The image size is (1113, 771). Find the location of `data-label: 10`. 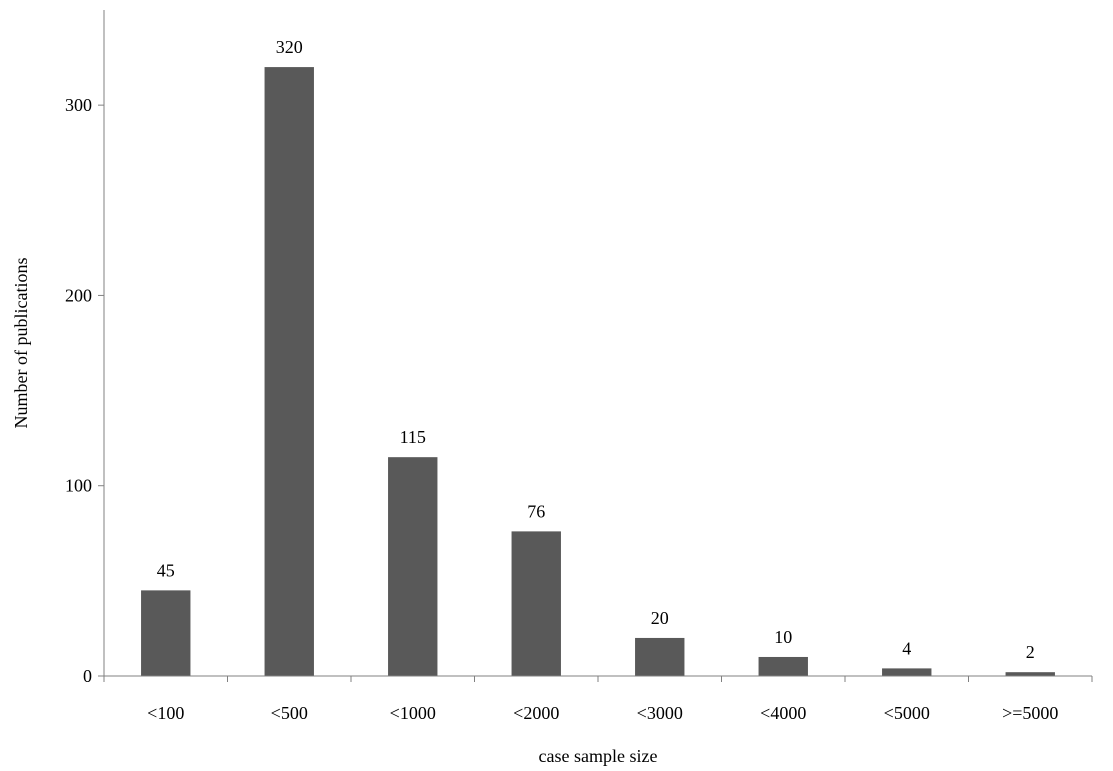

data-label: 10 is located at coordinates (783, 637).